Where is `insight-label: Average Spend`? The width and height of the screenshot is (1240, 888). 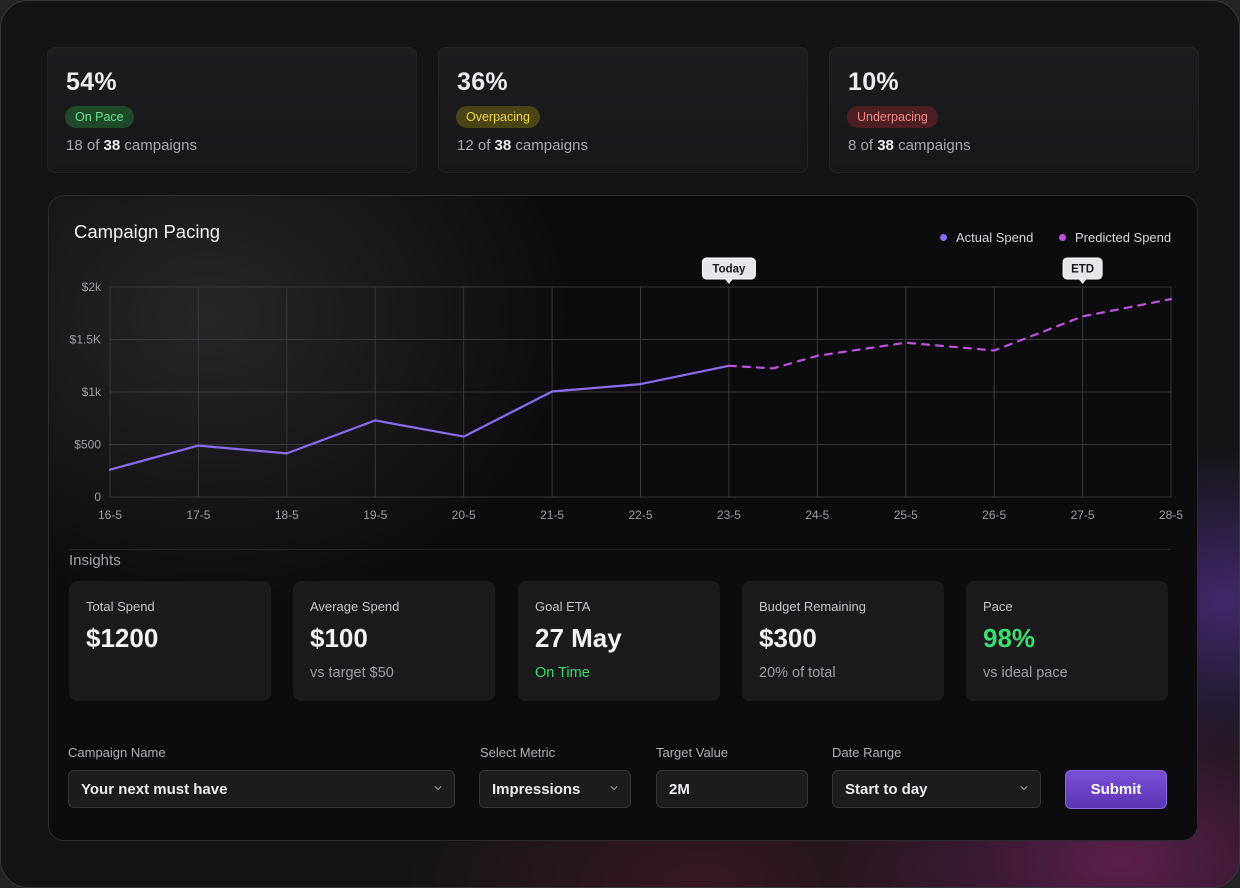 insight-label: Average Spend is located at coordinates (355, 606).